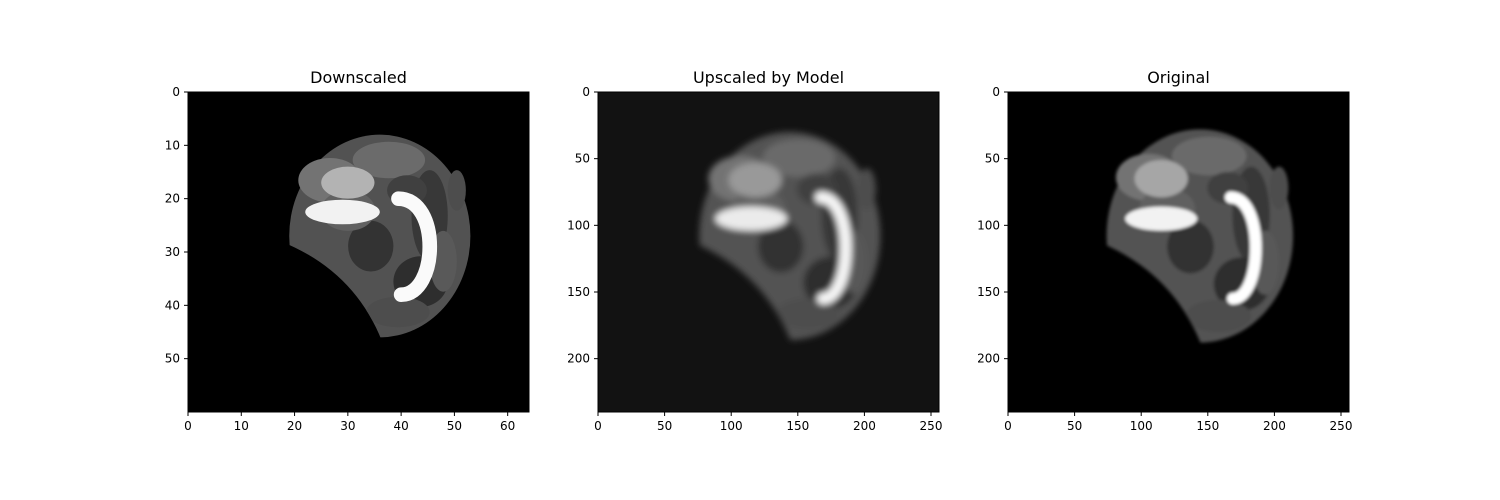 This screenshot has width=1500, height=500. What do you see at coordinates (400, 426) in the screenshot?
I see `x-tick-label: 40` at bounding box center [400, 426].